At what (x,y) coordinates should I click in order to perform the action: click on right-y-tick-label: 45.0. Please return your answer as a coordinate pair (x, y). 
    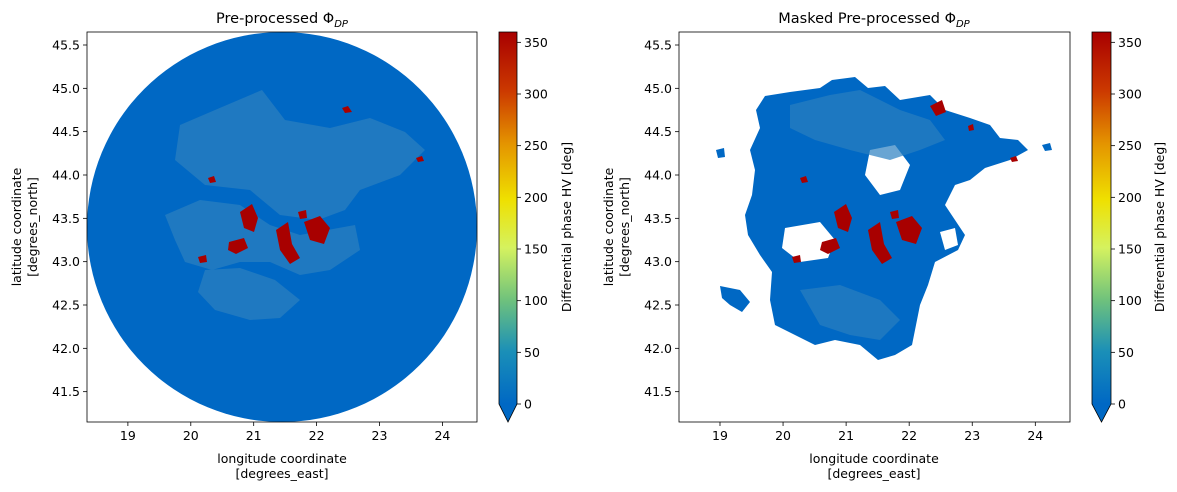
    Looking at the image, I should click on (658, 88).